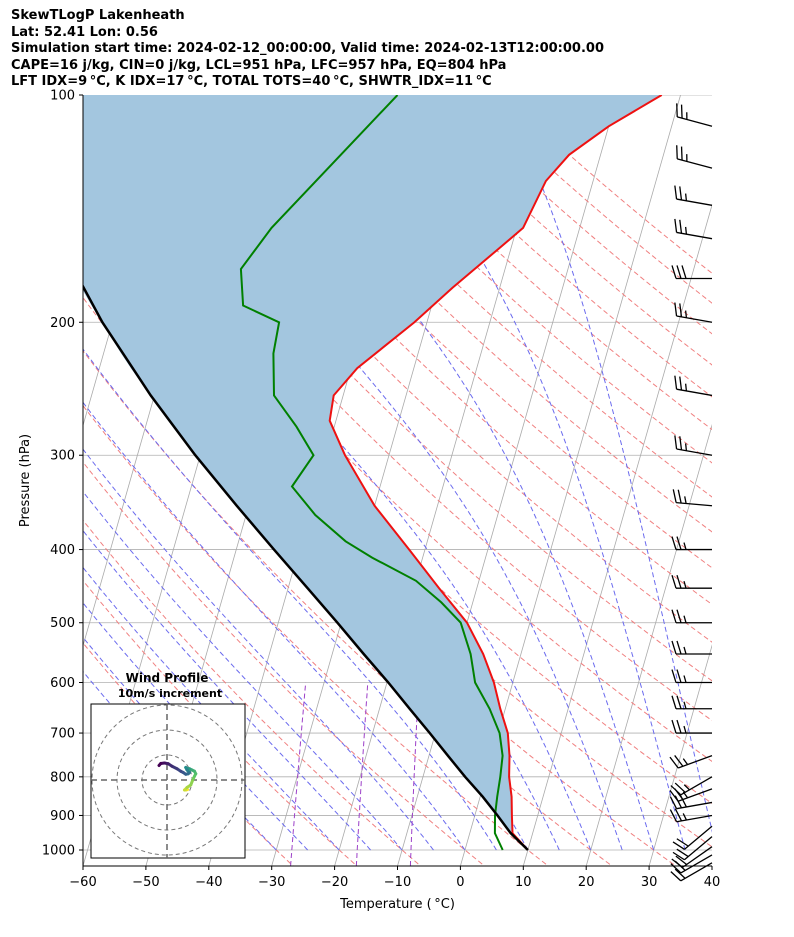  I want to click on x-tick-label: 10, so click(523, 882).